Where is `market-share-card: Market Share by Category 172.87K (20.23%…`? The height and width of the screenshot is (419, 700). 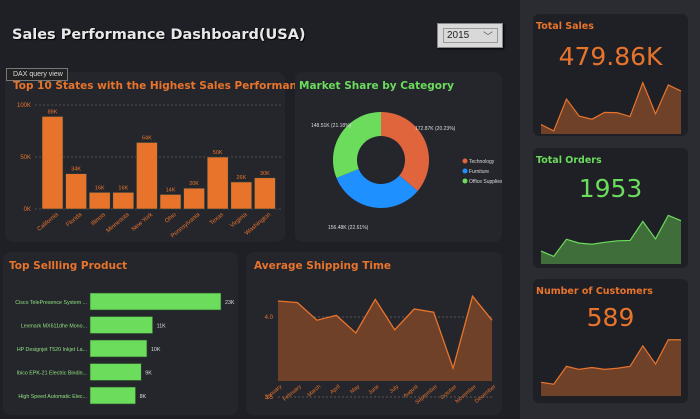 market-share-card: Market Share by Category 172.87K (20.23%… is located at coordinates (398, 157).